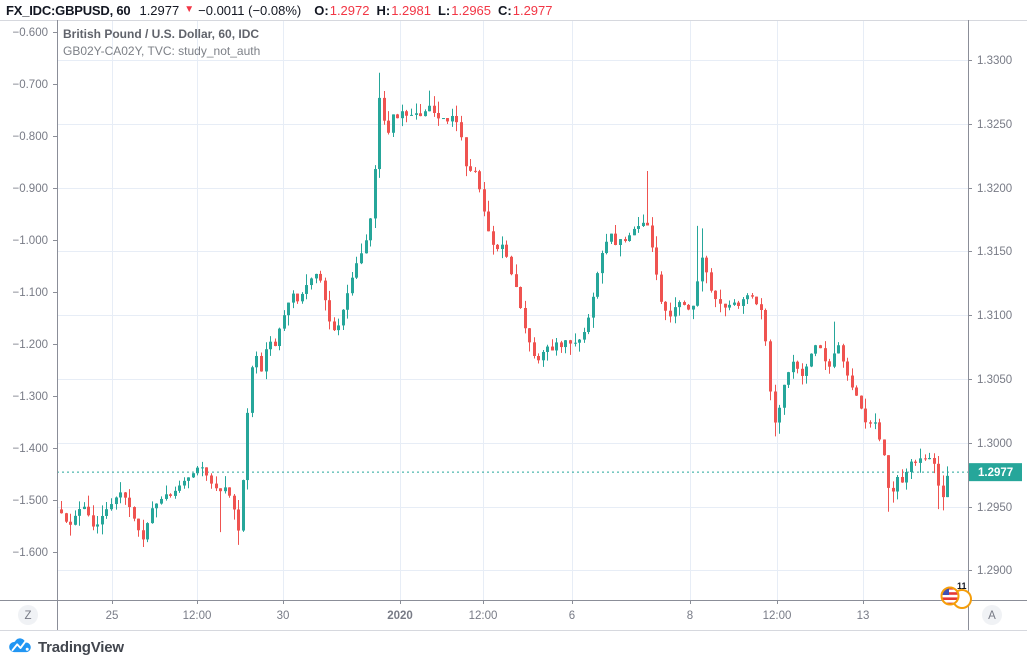 The height and width of the screenshot is (663, 1027). What do you see at coordinates (20, 647) in the screenshot?
I see `tradingview-logo-icon` at bounding box center [20, 647].